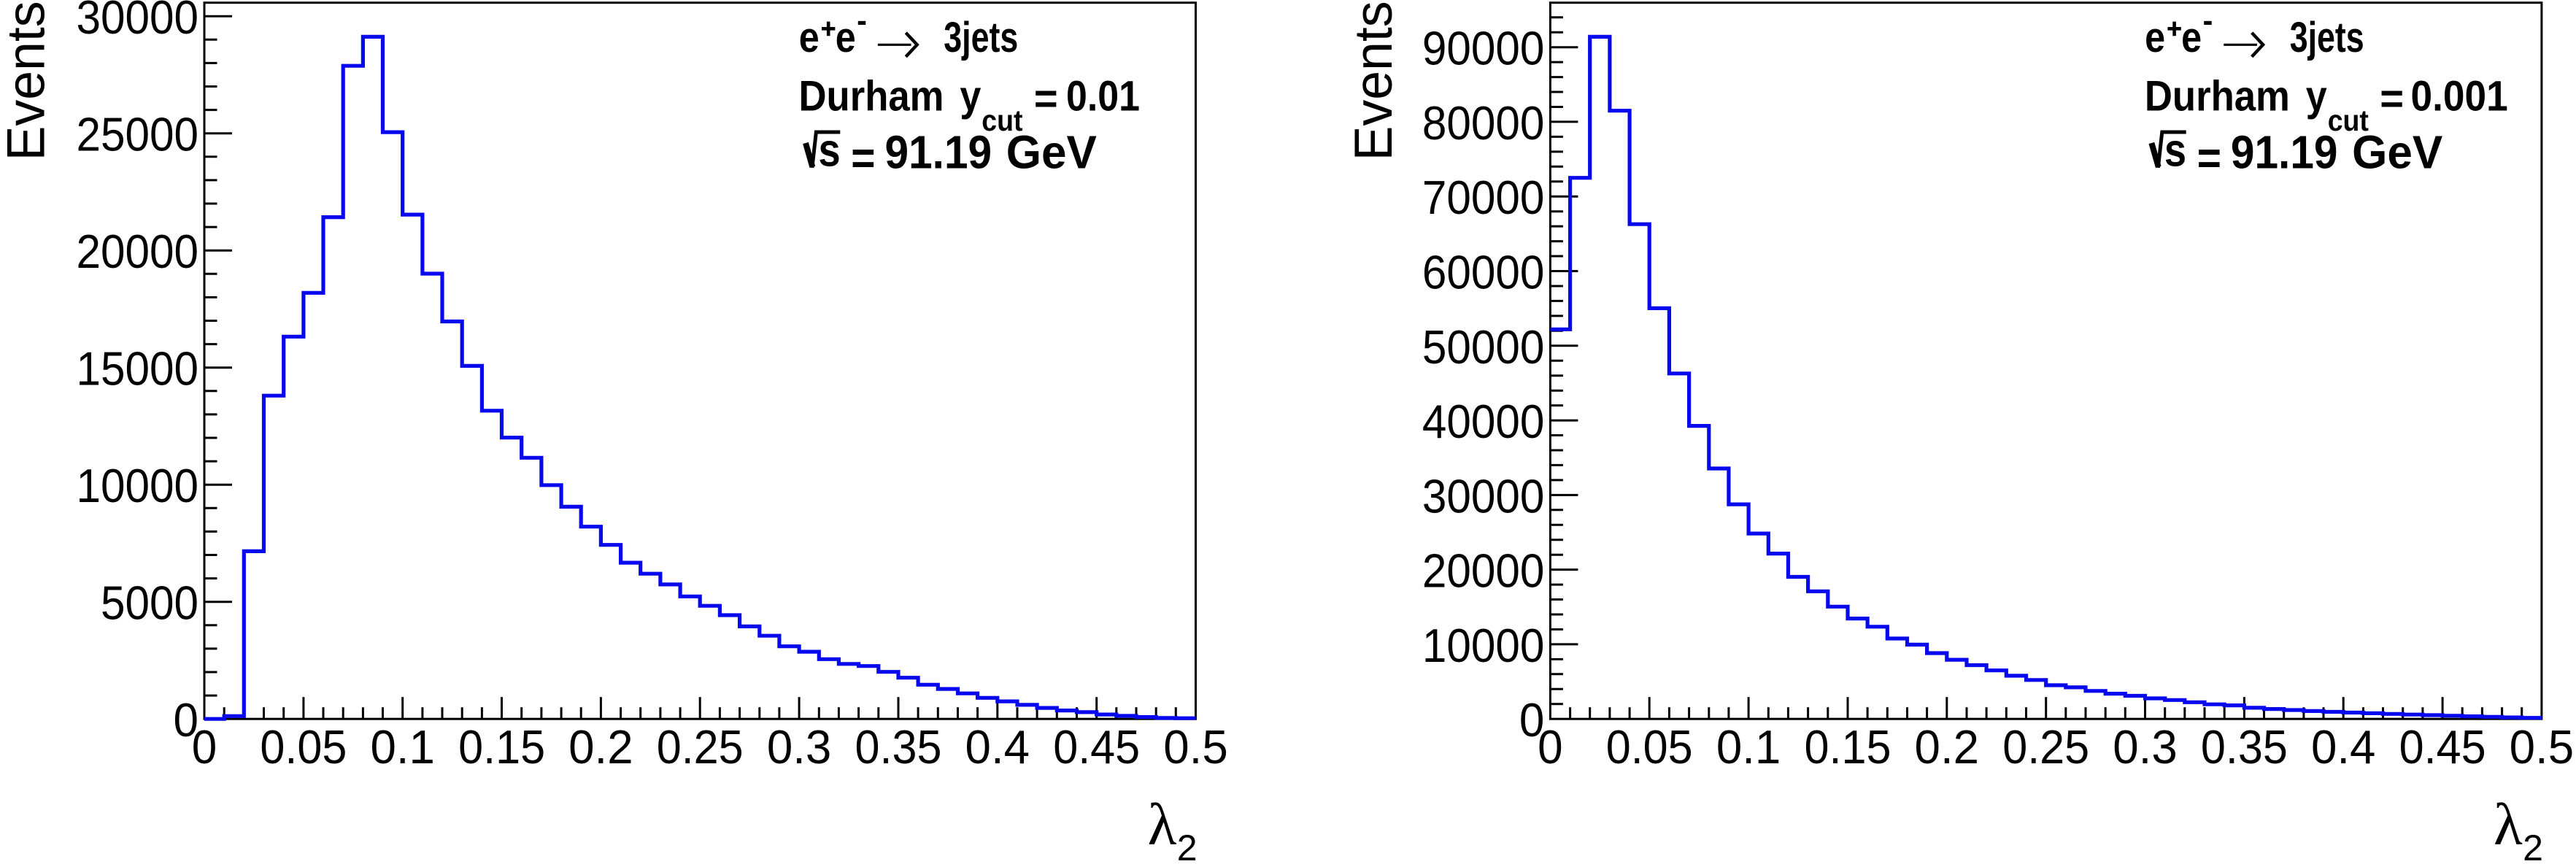 This screenshot has width=2576, height=864. What do you see at coordinates (1483, 422) in the screenshot?
I see `svg-text: 40000` at bounding box center [1483, 422].